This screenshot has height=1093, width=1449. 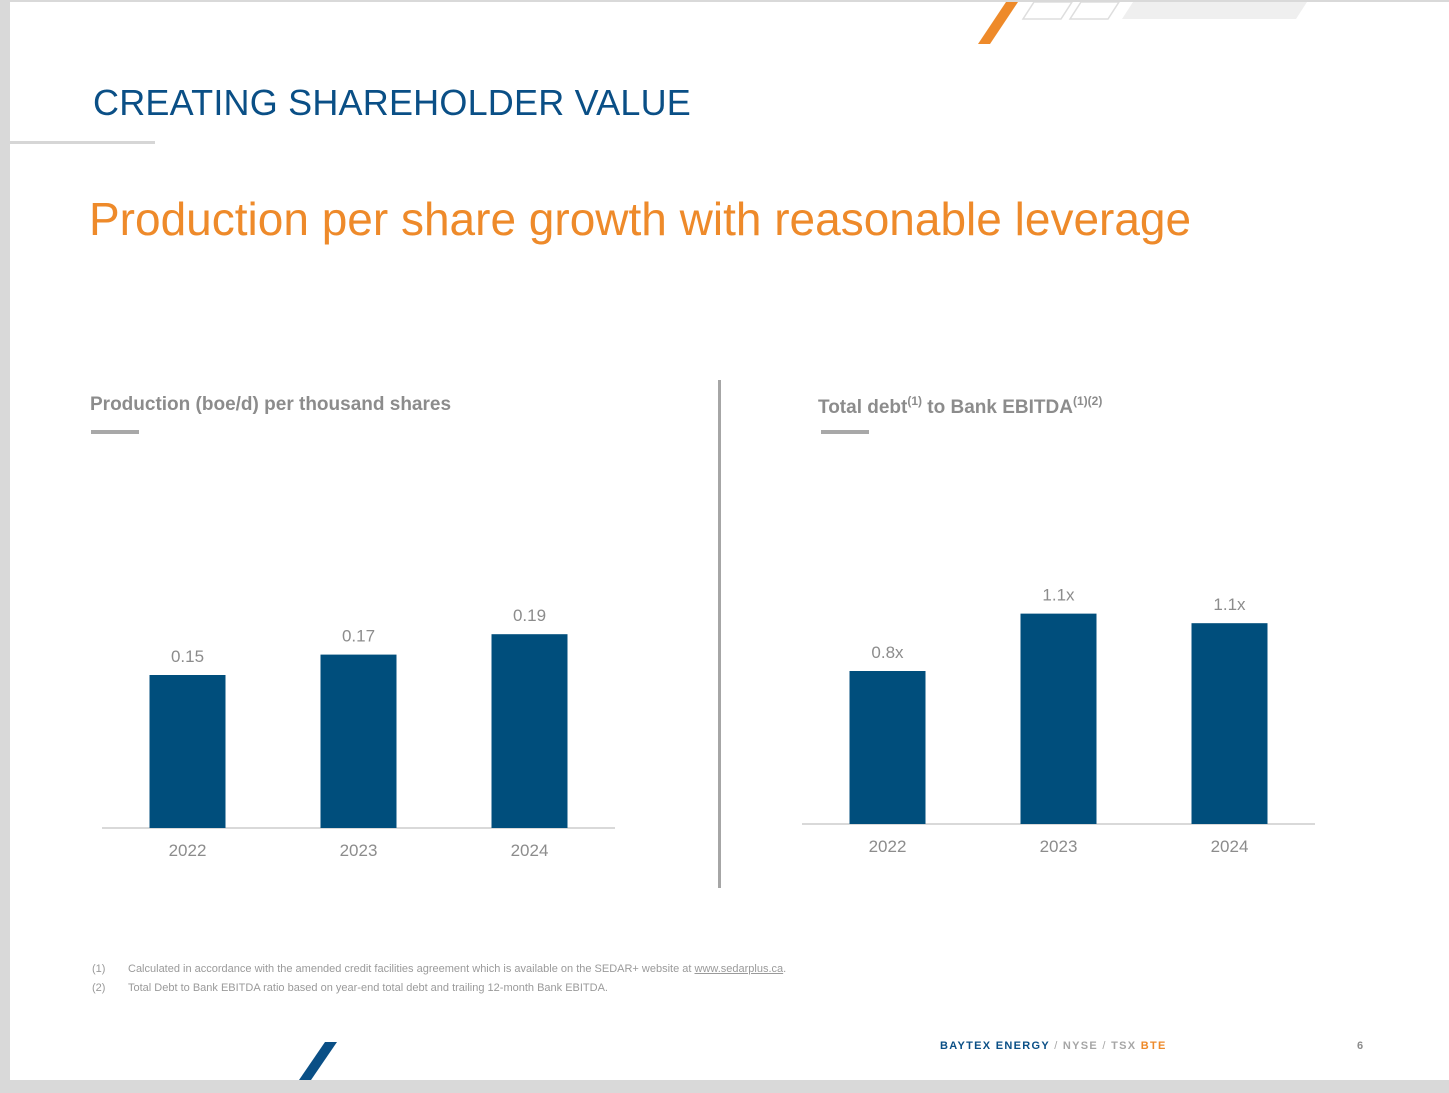 I want to click on orange-slash-top, so click(x=998, y=23).